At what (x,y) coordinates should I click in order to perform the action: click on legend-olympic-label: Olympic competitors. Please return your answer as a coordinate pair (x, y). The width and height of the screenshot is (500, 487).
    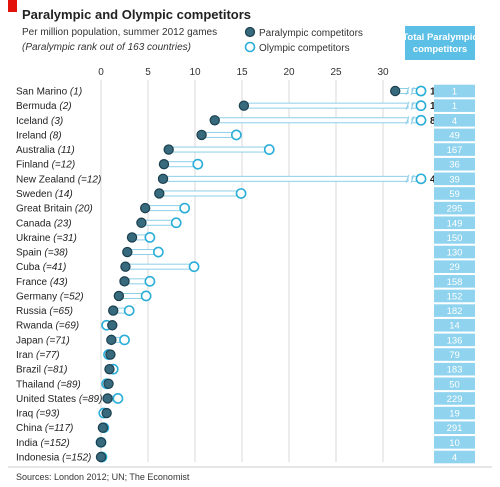
    Looking at the image, I should click on (304, 48).